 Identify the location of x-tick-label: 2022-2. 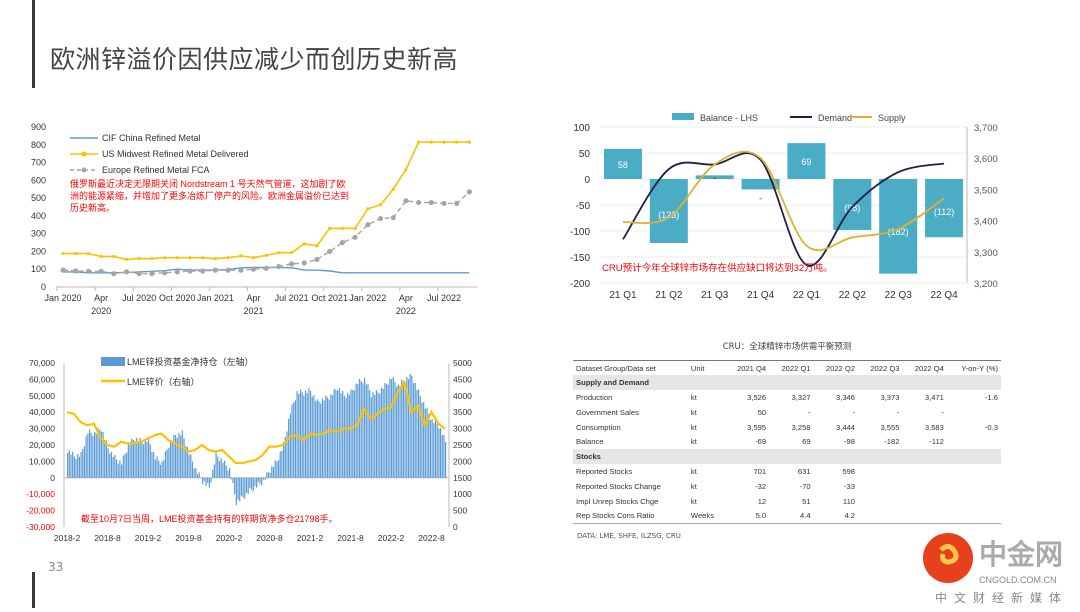
(391, 538).